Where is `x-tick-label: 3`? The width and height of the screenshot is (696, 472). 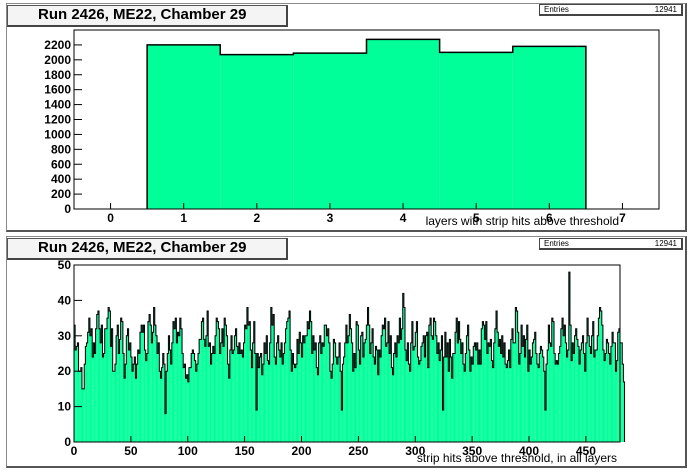
x-tick-label: 3 is located at coordinates (330, 218).